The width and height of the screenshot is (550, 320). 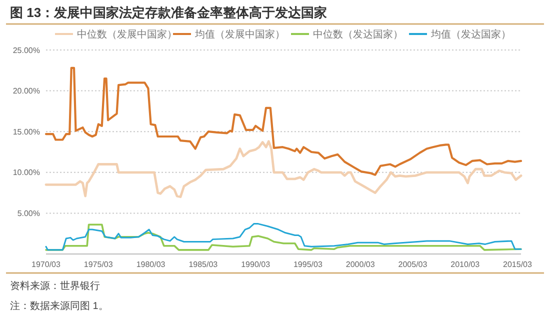 What do you see at coordinates (26, 50) in the screenshot?
I see `y-tick-label: 25.00%` at bounding box center [26, 50].